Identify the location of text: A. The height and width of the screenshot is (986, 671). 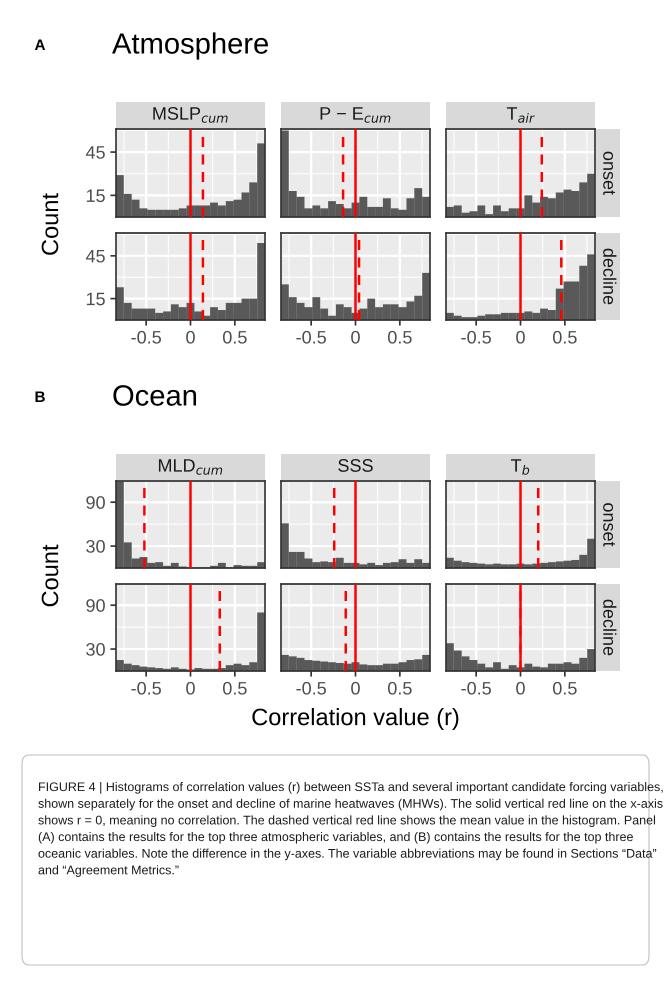
(40, 44).